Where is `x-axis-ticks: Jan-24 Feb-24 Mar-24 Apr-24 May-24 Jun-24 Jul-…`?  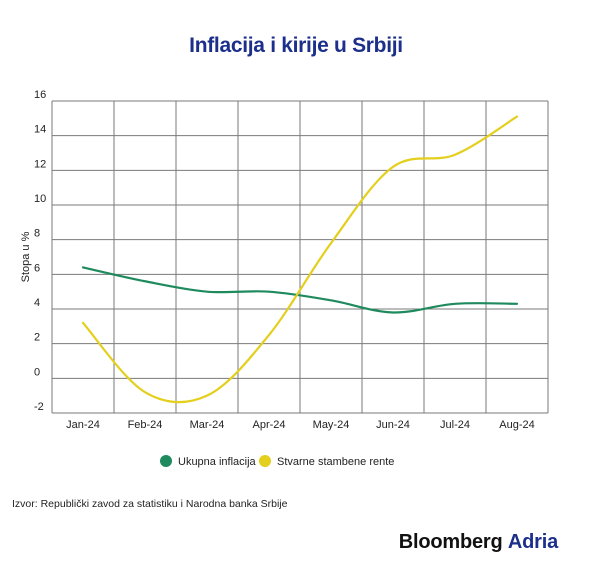
x-axis-ticks: Jan-24 Feb-24 Mar-24 Apr-24 May-24 Jun-24 Jul-… is located at coordinates (300, 425).